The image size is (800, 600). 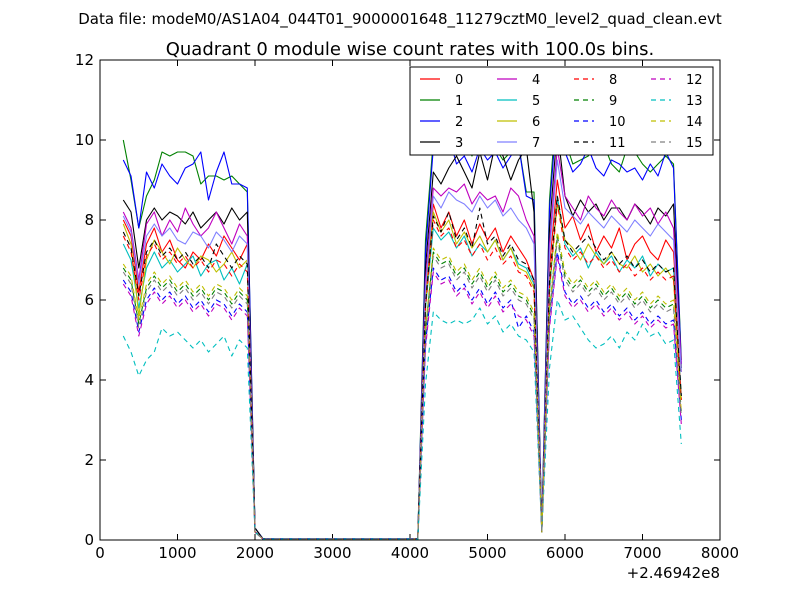 I want to click on y-tick-label: 2, so click(x=89, y=460).